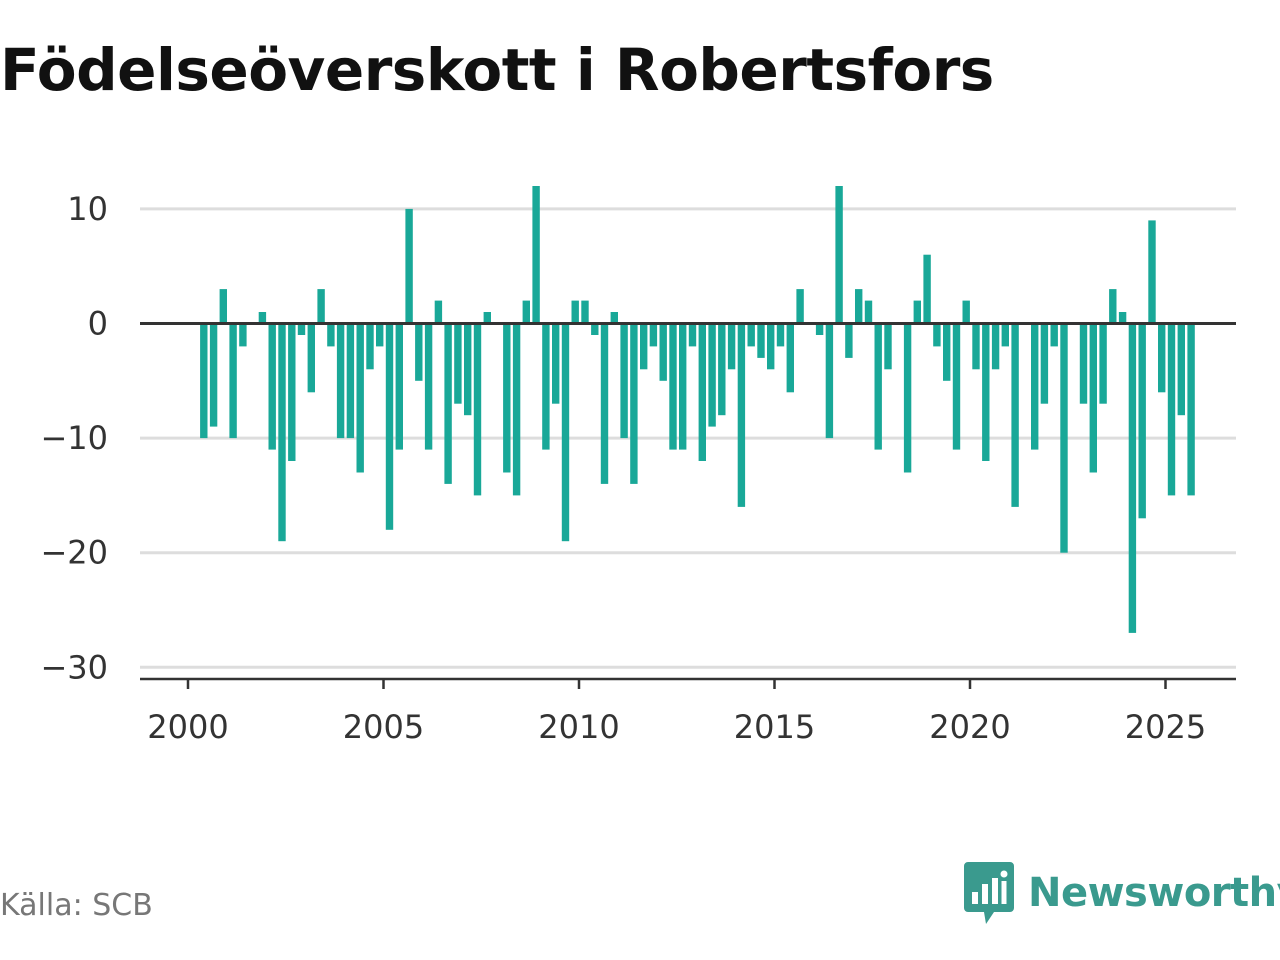  I want to click on bar-chart-speech-bubble-icon, so click(989, 893).